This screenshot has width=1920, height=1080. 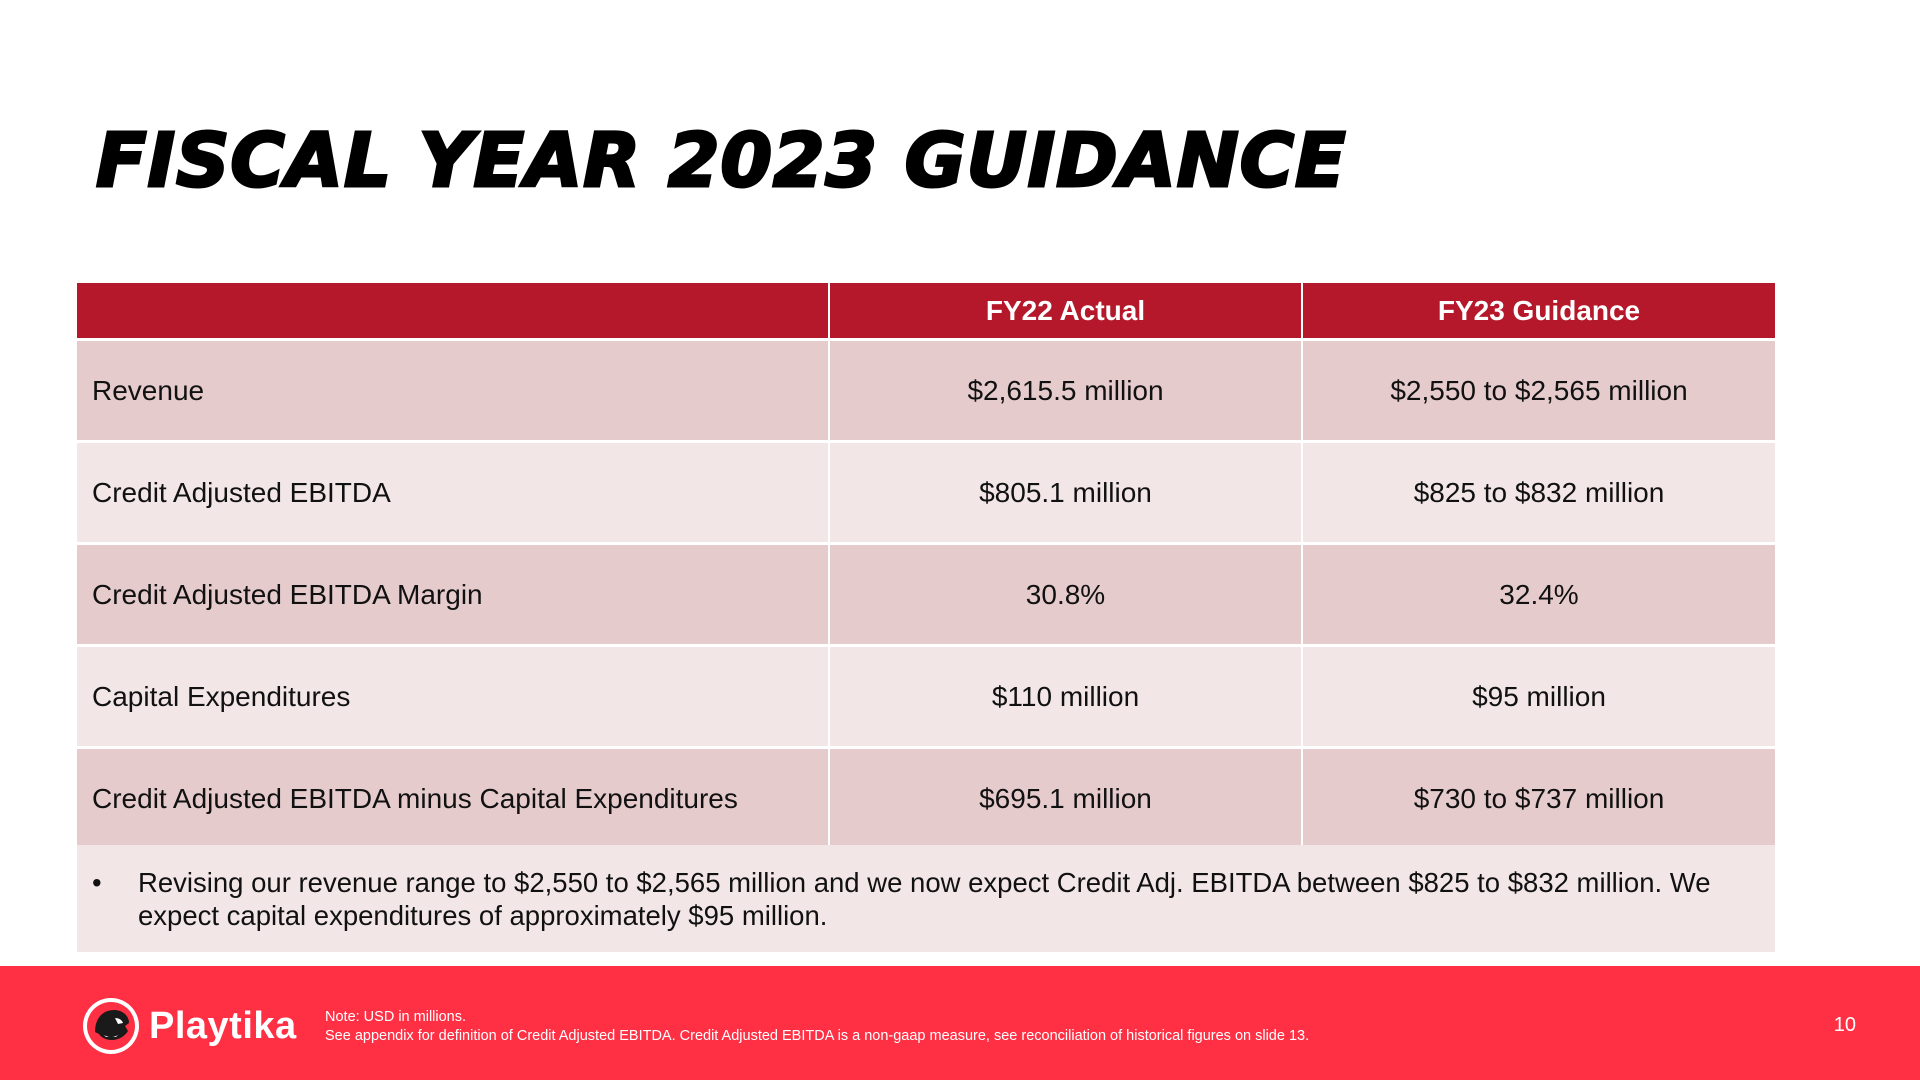 I want to click on fy23-value: 32.4%, so click(x=1538, y=594).